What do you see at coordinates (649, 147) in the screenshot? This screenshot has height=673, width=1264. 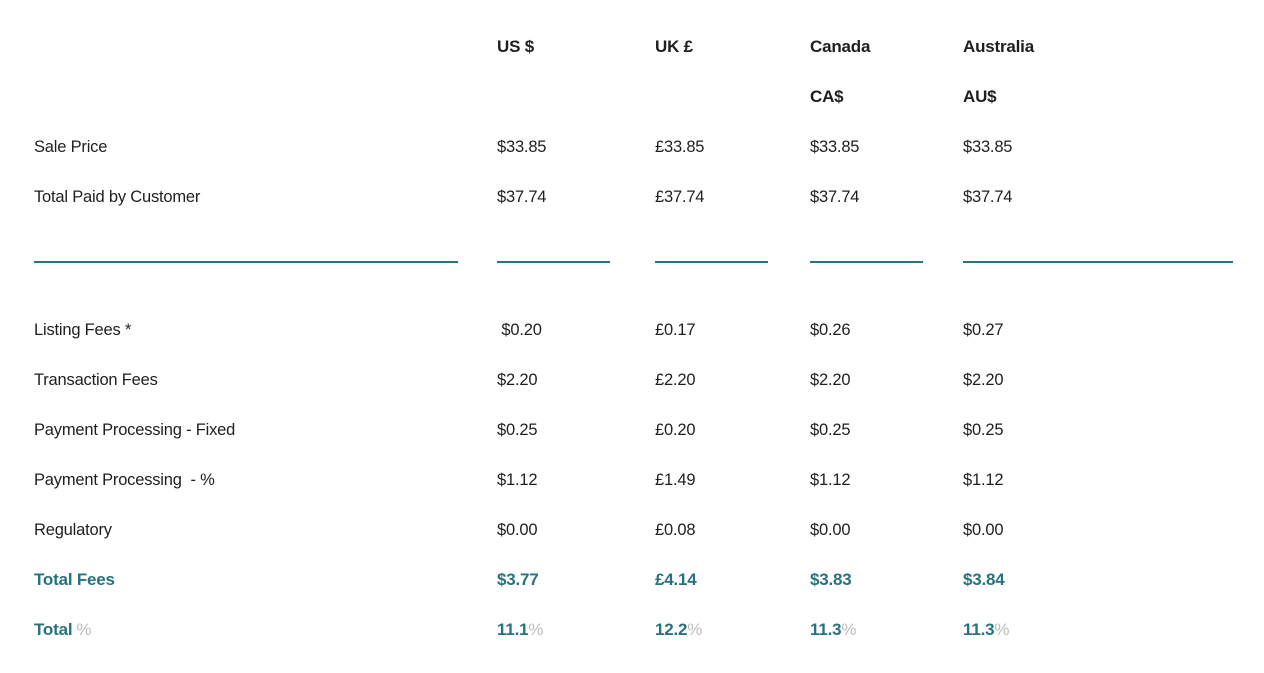 I see `table-row-sale-price: Sale Price $33.85 £33.85 $33.85 $33.85` at bounding box center [649, 147].